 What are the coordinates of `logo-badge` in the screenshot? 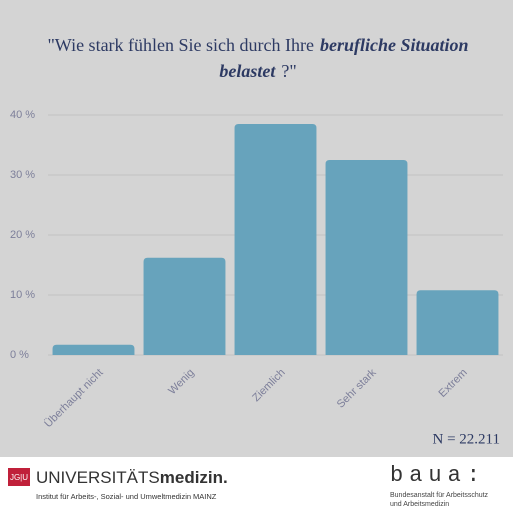 It's located at (19, 477).